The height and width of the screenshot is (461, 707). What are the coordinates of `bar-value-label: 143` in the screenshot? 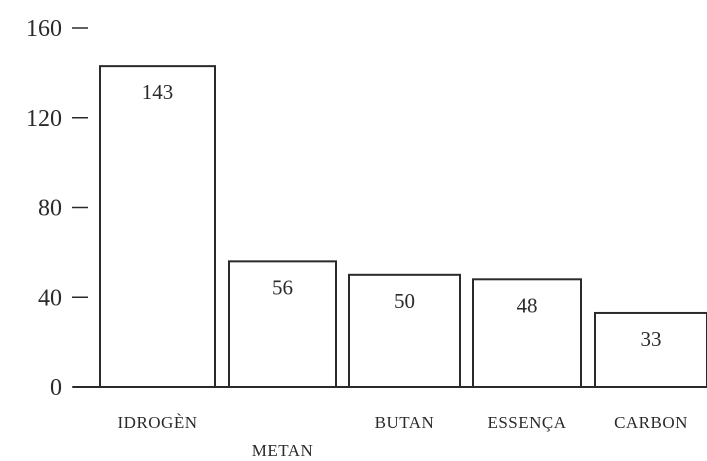 It's located at (158, 92).